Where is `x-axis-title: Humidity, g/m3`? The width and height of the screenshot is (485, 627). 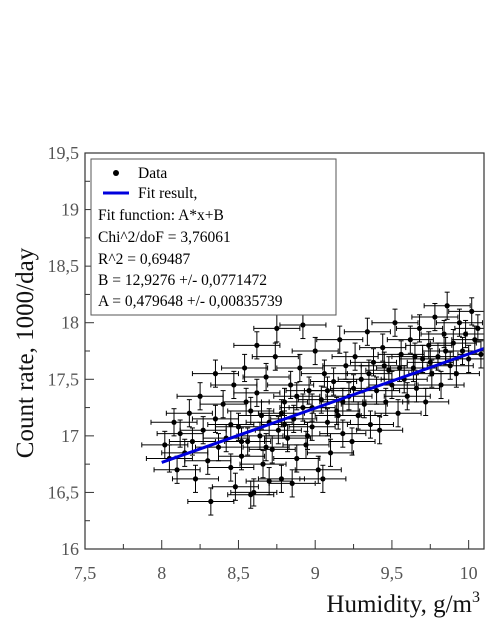
x-axis-title: Humidity, g/m3 is located at coordinates (403, 603).